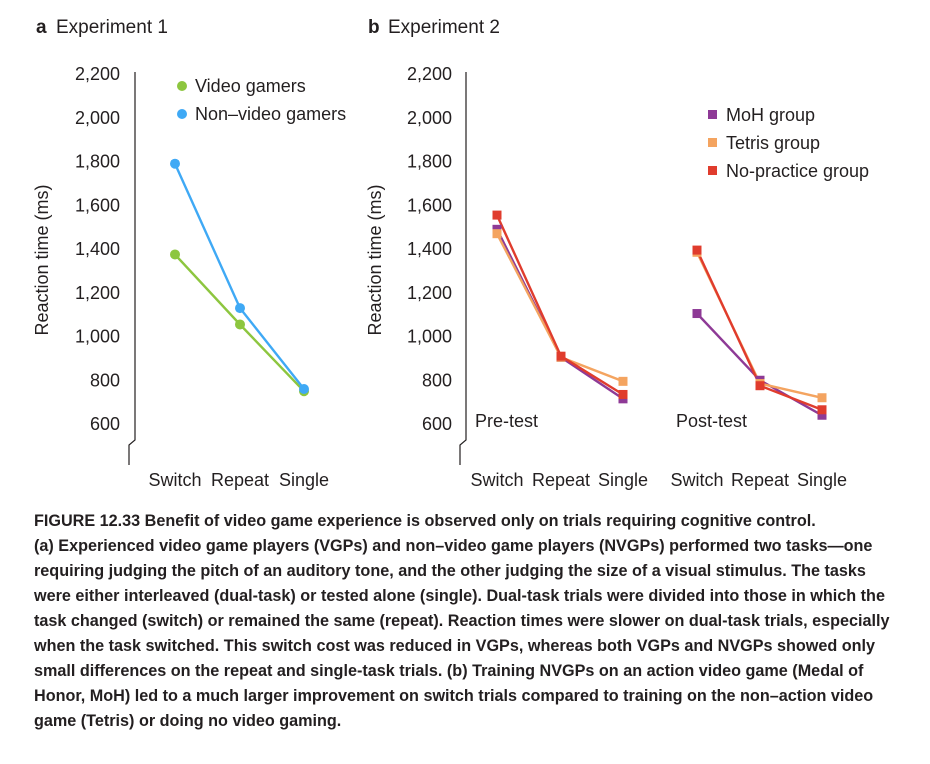  I want to click on phase-label-pre-test: Pre-test, so click(506, 421).